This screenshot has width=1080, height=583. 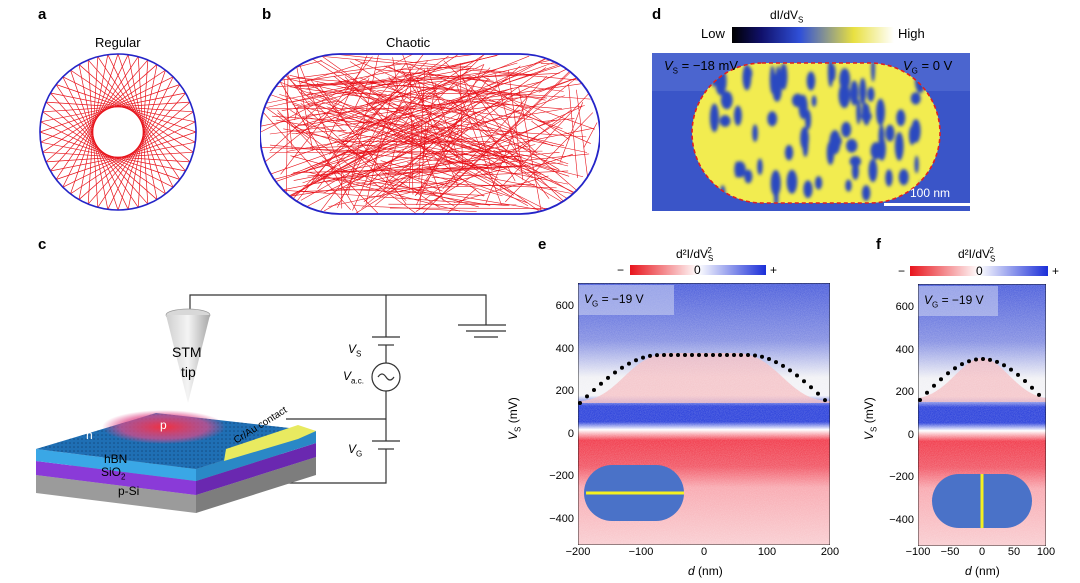 I want to click on f-dotted-curve, so click(x=979, y=379).